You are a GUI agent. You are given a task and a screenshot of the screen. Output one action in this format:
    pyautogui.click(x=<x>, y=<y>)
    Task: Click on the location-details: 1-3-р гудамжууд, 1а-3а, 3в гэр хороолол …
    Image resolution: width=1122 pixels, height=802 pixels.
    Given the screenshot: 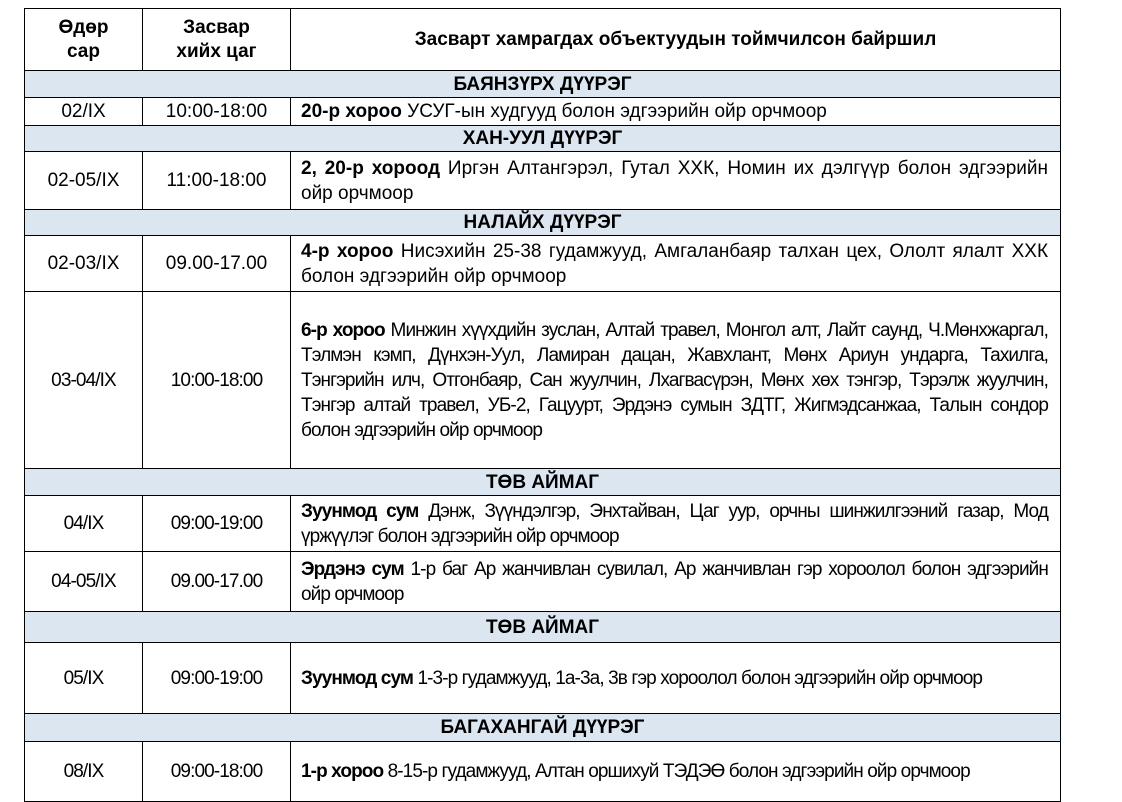 What is the action you would take?
    pyautogui.click(x=698, y=678)
    